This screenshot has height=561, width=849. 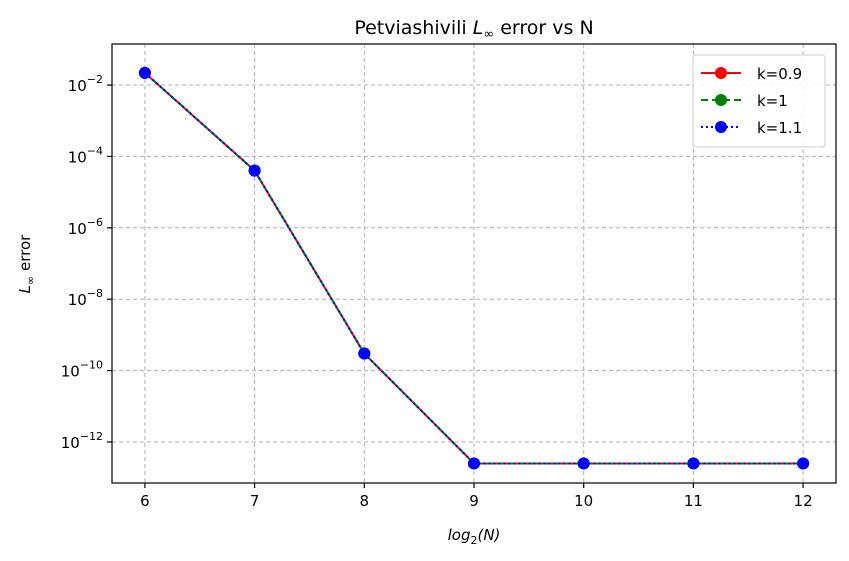 What do you see at coordinates (473, 29) in the screenshot?
I see `chart-title: Petviashivili L∞ error vs N` at bounding box center [473, 29].